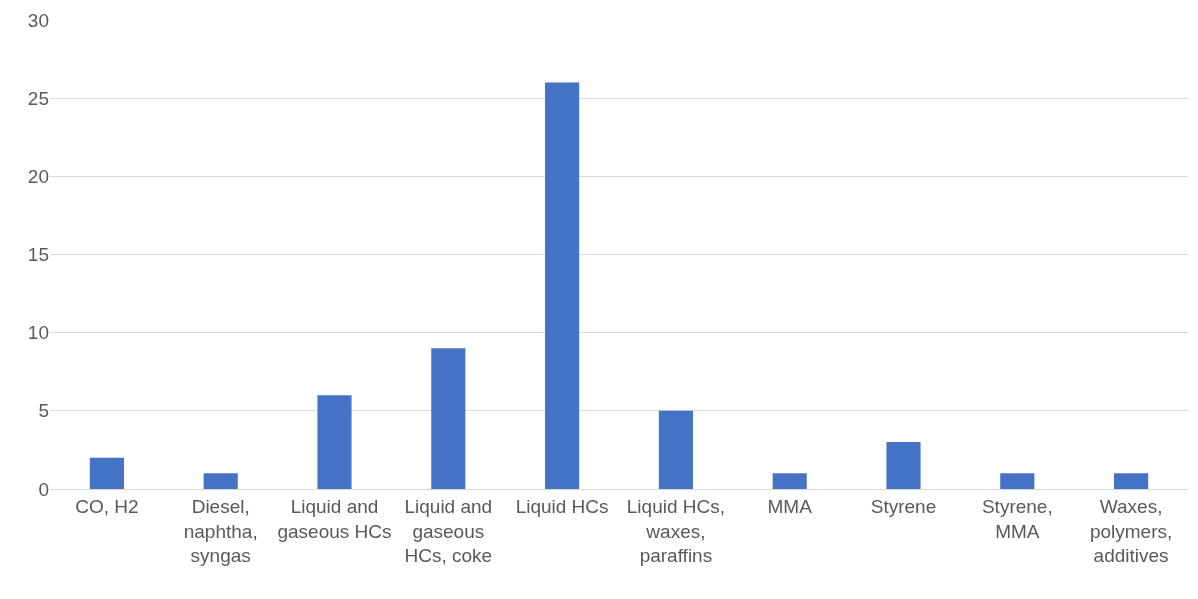 The image size is (1198, 599). I want to click on x-tick-label: Waxes, polymers, additives, so click(1131, 531).